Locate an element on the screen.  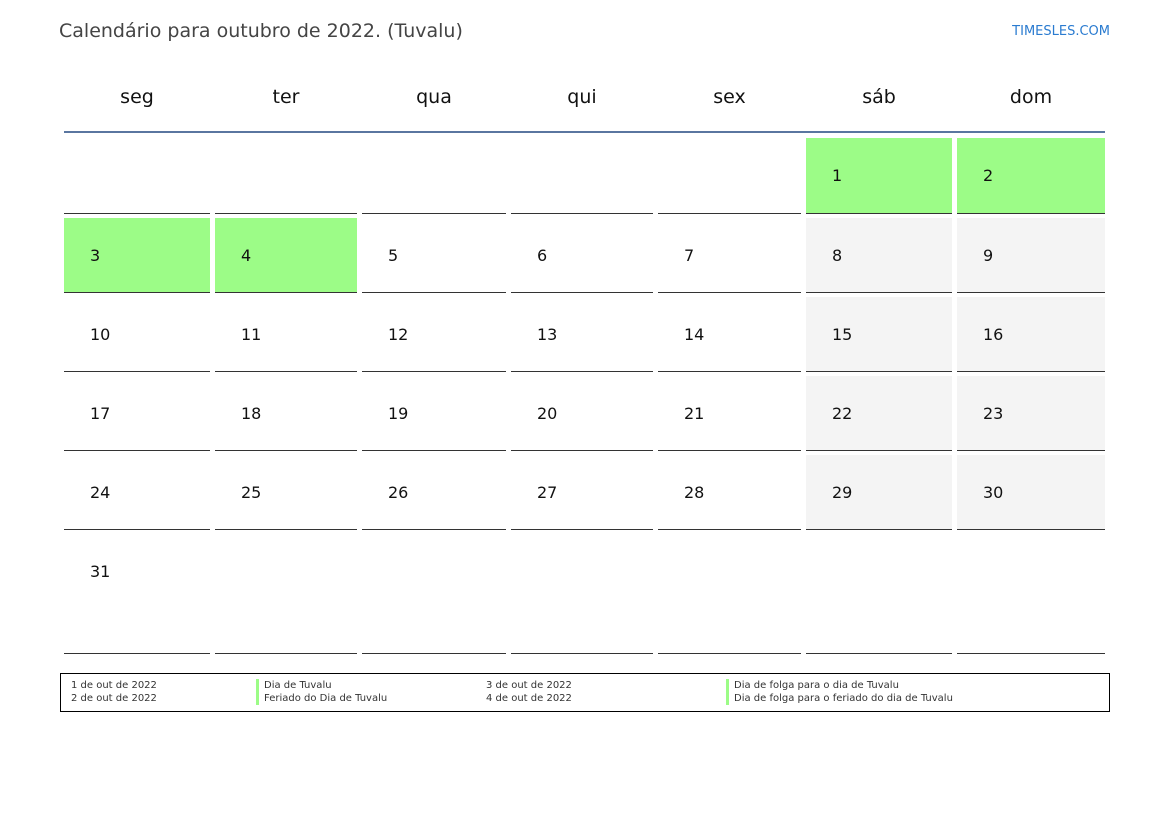
day-number: 21 is located at coordinates (694, 413).